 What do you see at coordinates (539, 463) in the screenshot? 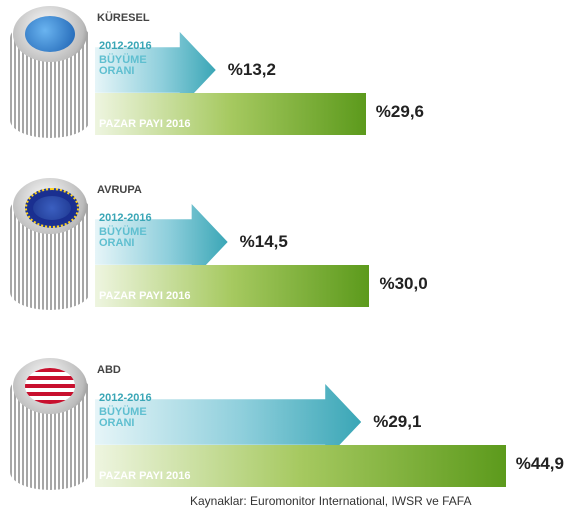
I see `share-value: %44,9` at bounding box center [539, 463].